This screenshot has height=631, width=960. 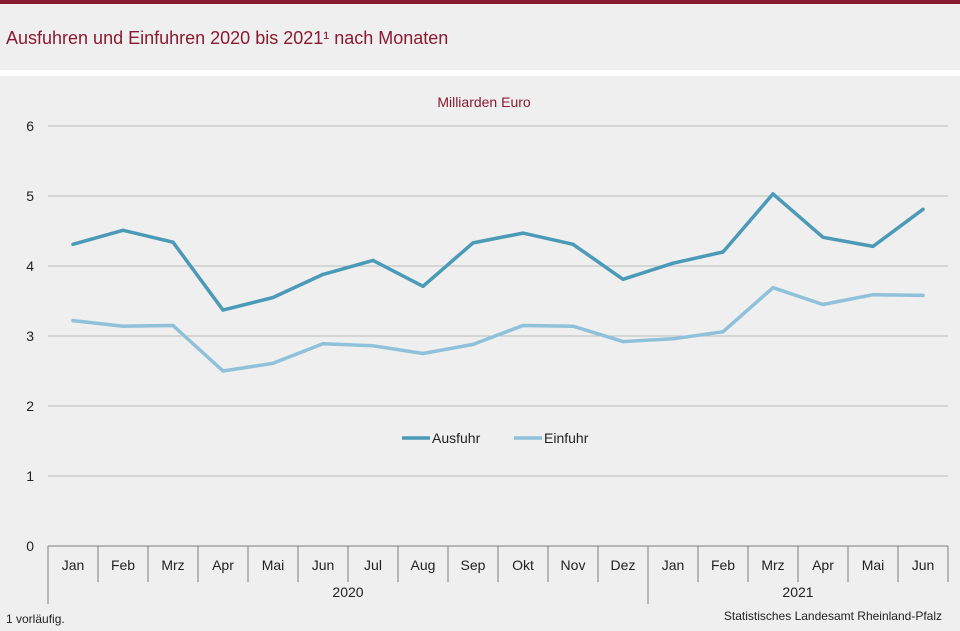 What do you see at coordinates (30, 336) in the screenshot?
I see `y-tick-label: 3` at bounding box center [30, 336].